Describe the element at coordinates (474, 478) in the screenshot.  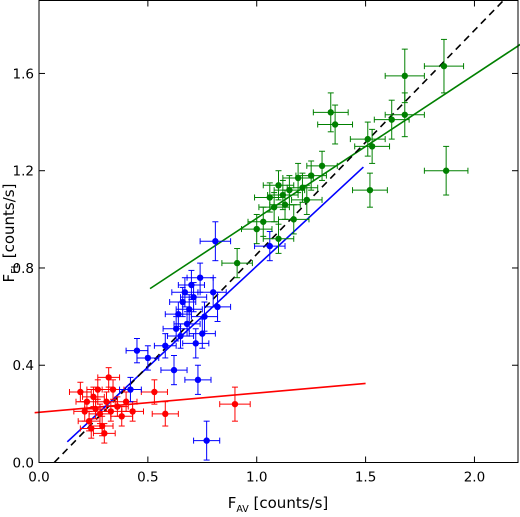
I see `x-tick-label-4: 2.0` at that location.